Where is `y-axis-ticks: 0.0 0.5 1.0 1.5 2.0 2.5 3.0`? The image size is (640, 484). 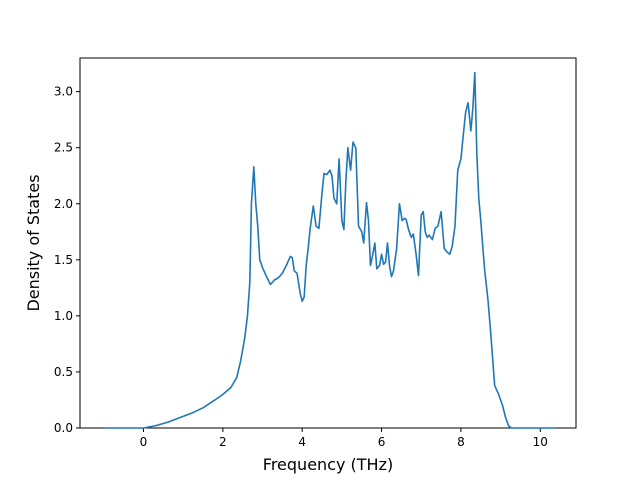
y-axis-ticks: 0.0 0.5 1.0 1.5 2.0 2.5 3.0 is located at coordinates (67, 260).